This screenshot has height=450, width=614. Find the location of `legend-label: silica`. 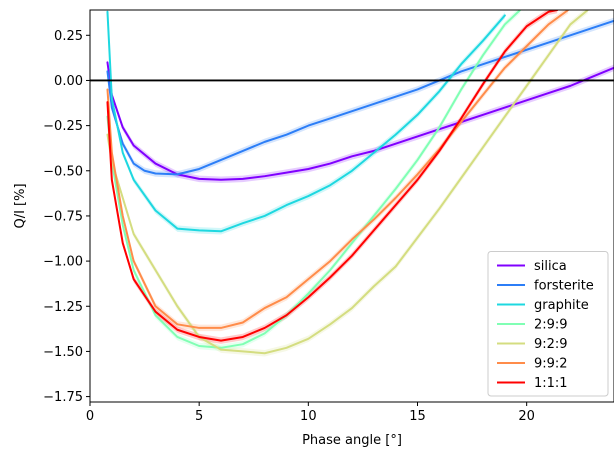

legend-label: silica is located at coordinates (550, 266).